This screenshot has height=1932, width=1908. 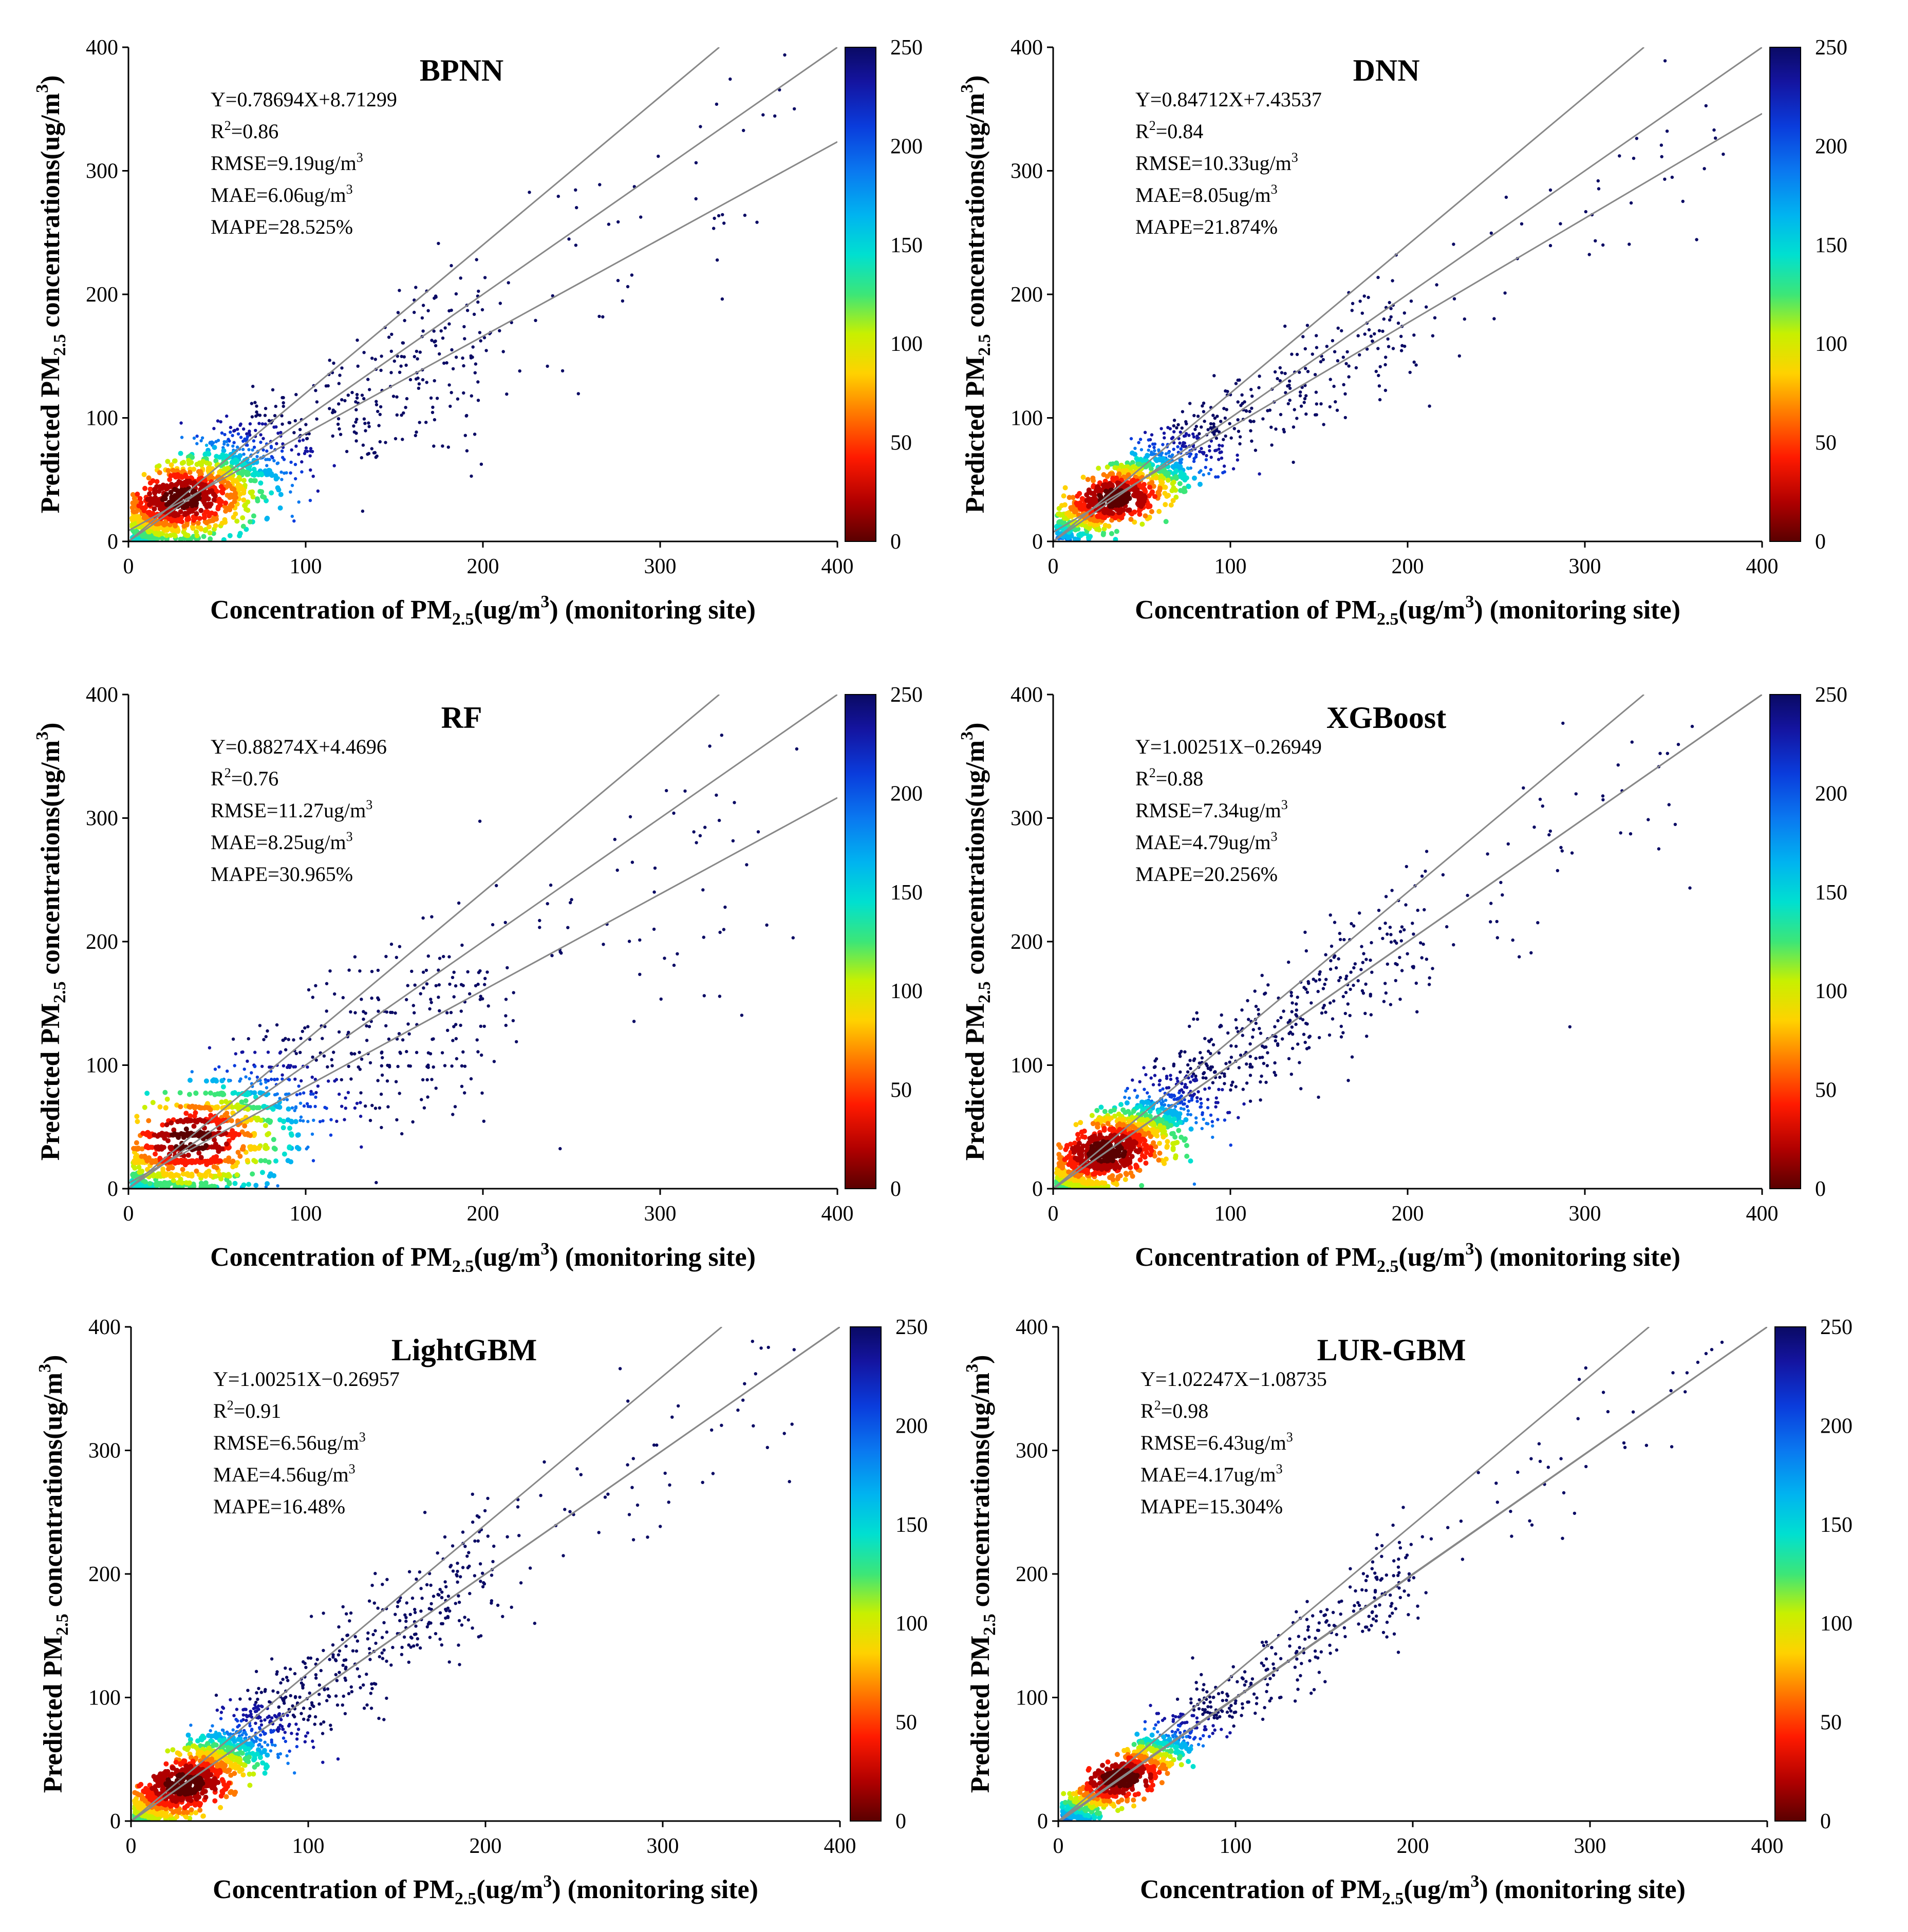 I want to click on reference-lines, so click(x=1407, y=294).